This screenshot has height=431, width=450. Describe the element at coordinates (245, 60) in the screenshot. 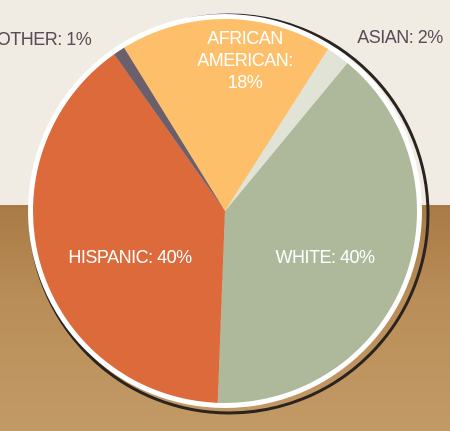

I see `slice-label: AFRICAN AMERICAN: 18%` at that location.